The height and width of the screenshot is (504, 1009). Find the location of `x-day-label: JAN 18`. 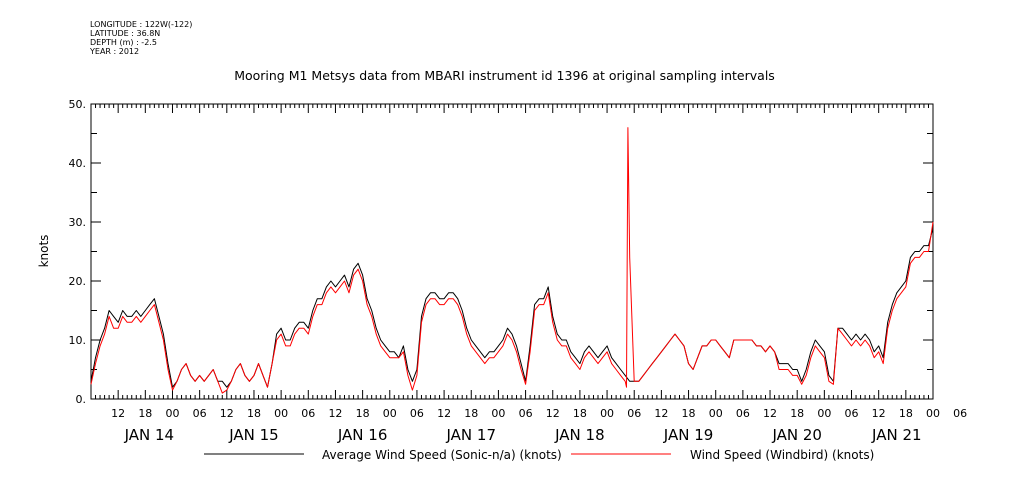

x-day-label: JAN 18 is located at coordinates (579, 435).